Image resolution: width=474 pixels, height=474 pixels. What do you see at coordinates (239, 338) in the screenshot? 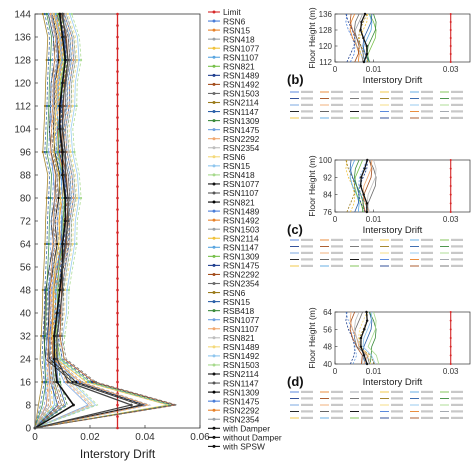
I see `legend-entry-label: RSN821` at bounding box center [239, 338].